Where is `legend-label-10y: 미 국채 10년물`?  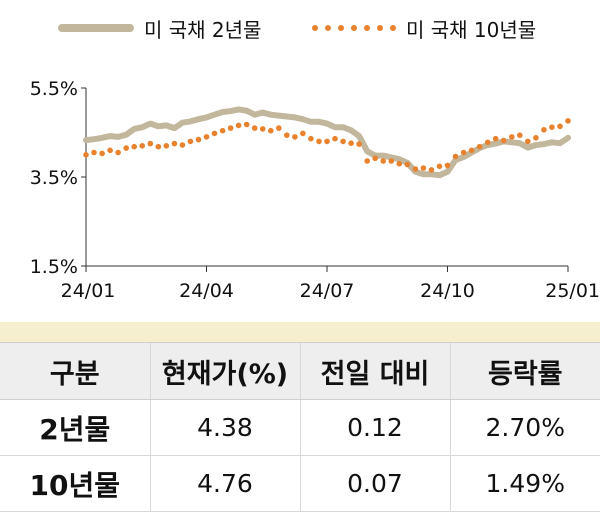
legend-label-10y: 미 국채 10년물 is located at coordinates (471, 29).